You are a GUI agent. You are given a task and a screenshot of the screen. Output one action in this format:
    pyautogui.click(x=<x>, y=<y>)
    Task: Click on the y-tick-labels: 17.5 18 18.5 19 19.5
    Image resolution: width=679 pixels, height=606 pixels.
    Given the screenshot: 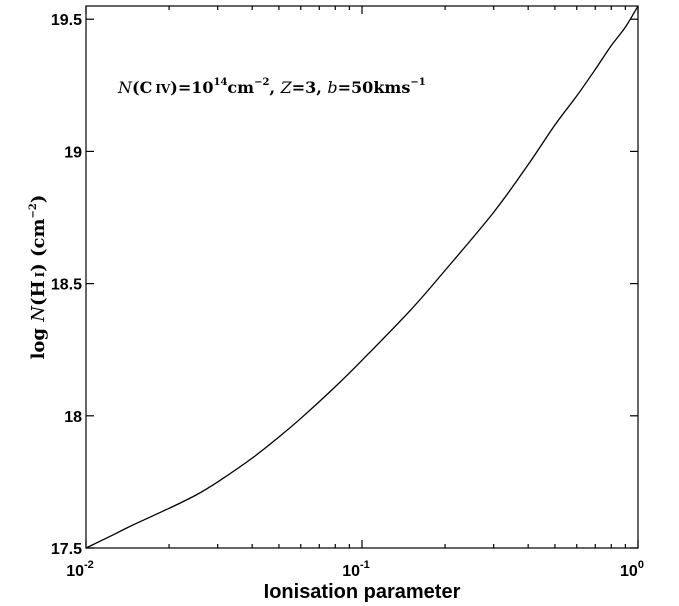 What is the action you would take?
    pyautogui.click(x=66, y=285)
    